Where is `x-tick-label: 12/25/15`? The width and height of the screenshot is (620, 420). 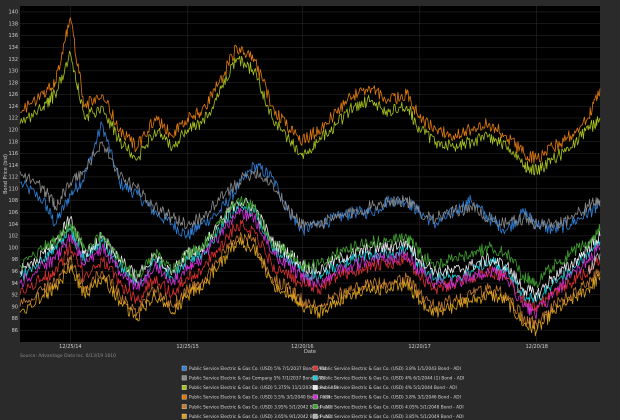 x-tick-label: 12/25/15 is located at coordinates (187, 347).